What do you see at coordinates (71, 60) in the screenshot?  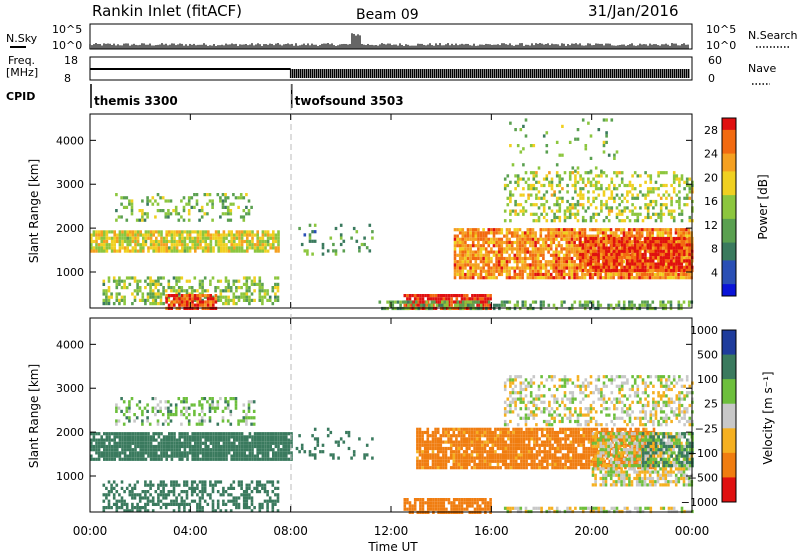 I see `freq-left-tick-top: 18` at bounding box center [71, 60].